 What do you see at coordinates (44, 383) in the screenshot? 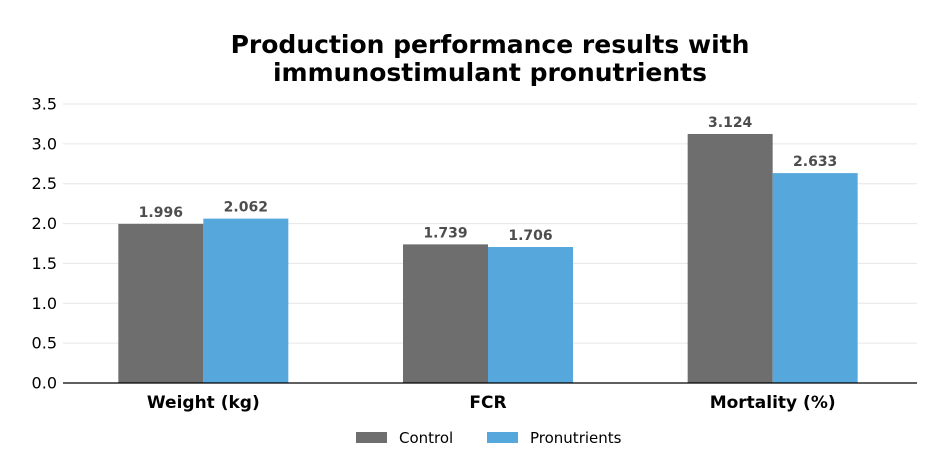
I see `y-tick-label: 0.0` at bounding box center [44, 383].